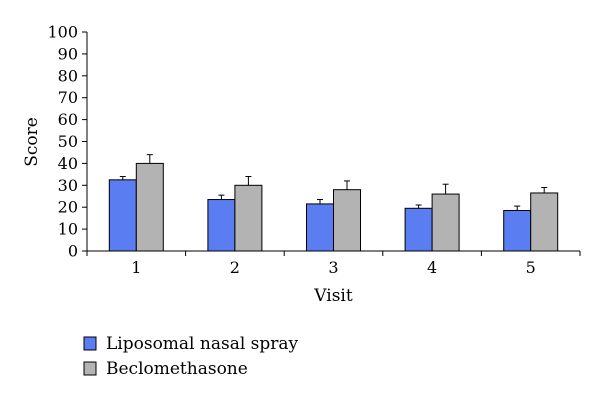 The width and height of the screenshot is (600, 403). Describe the element at coordinates (68, 75) in the screenshot. I see `y-tick-label: 80` at that location.